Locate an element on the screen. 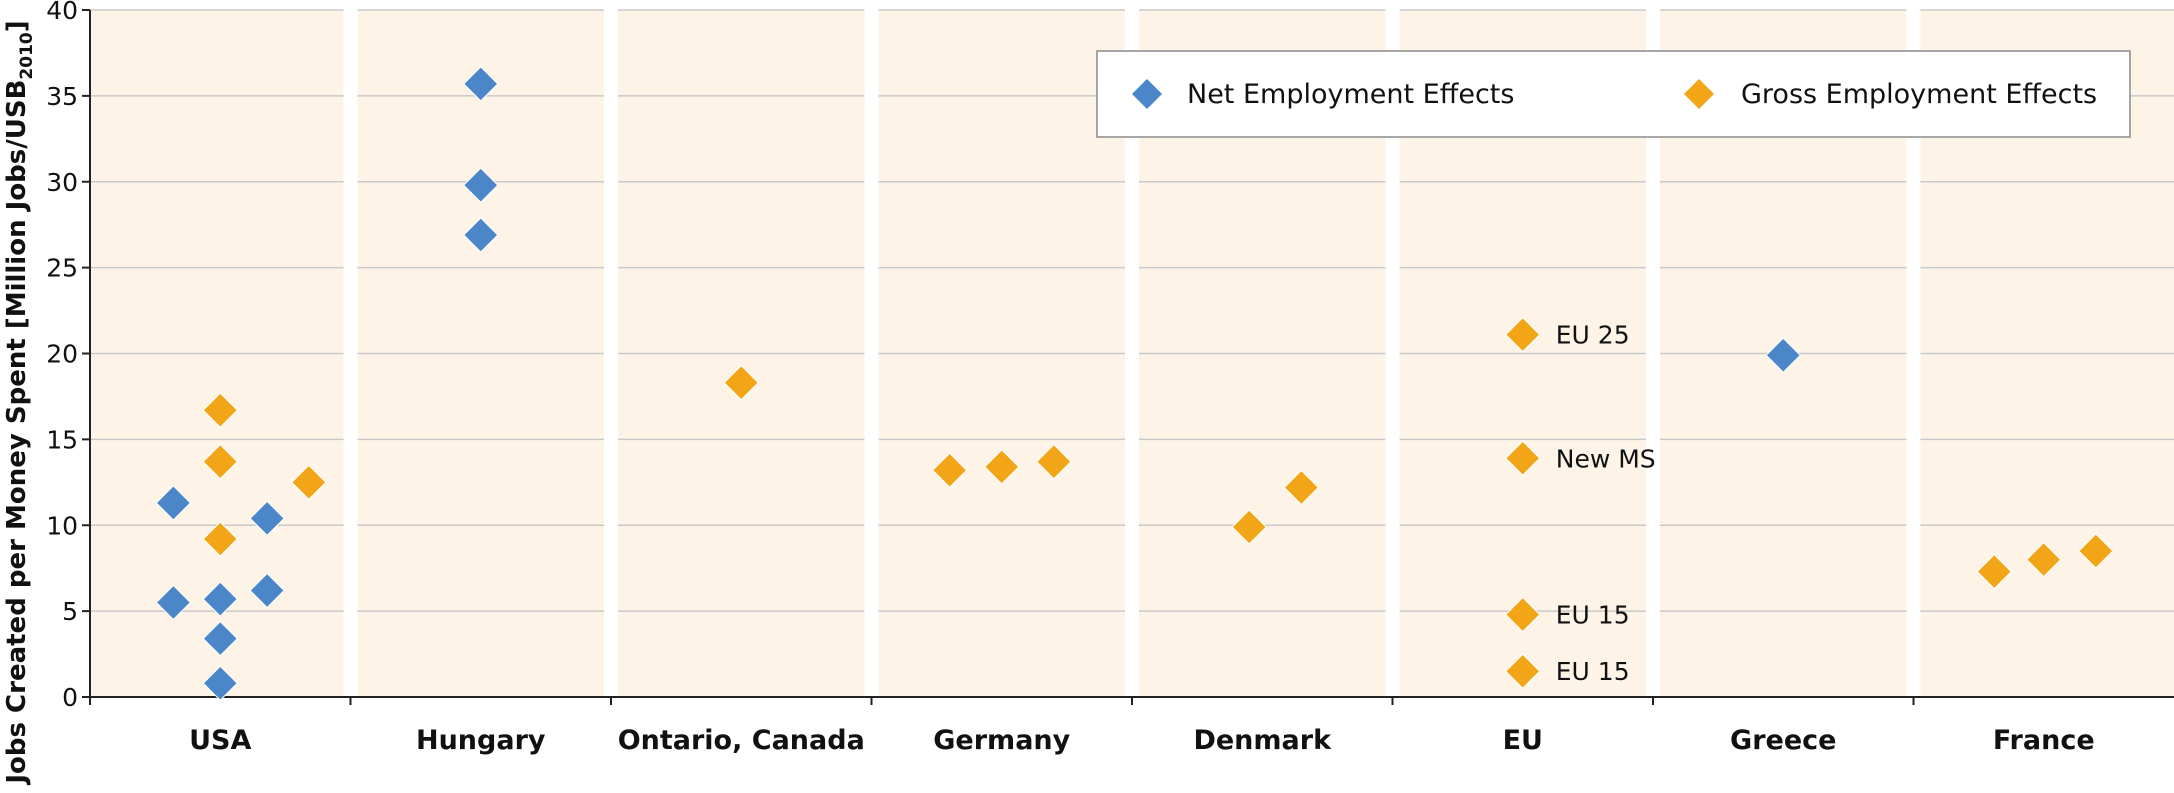 This screenshot has width=2174, height=793. y-tick-label: 40 is located at coordinates (62, 12).